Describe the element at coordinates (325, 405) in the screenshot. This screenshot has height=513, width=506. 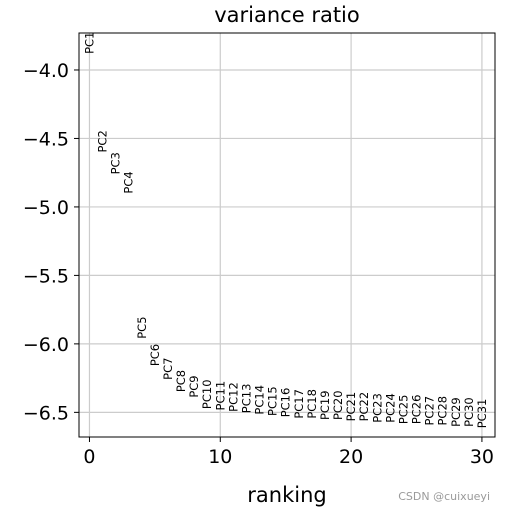
I see `point-label-pc19: PC19` at that location.